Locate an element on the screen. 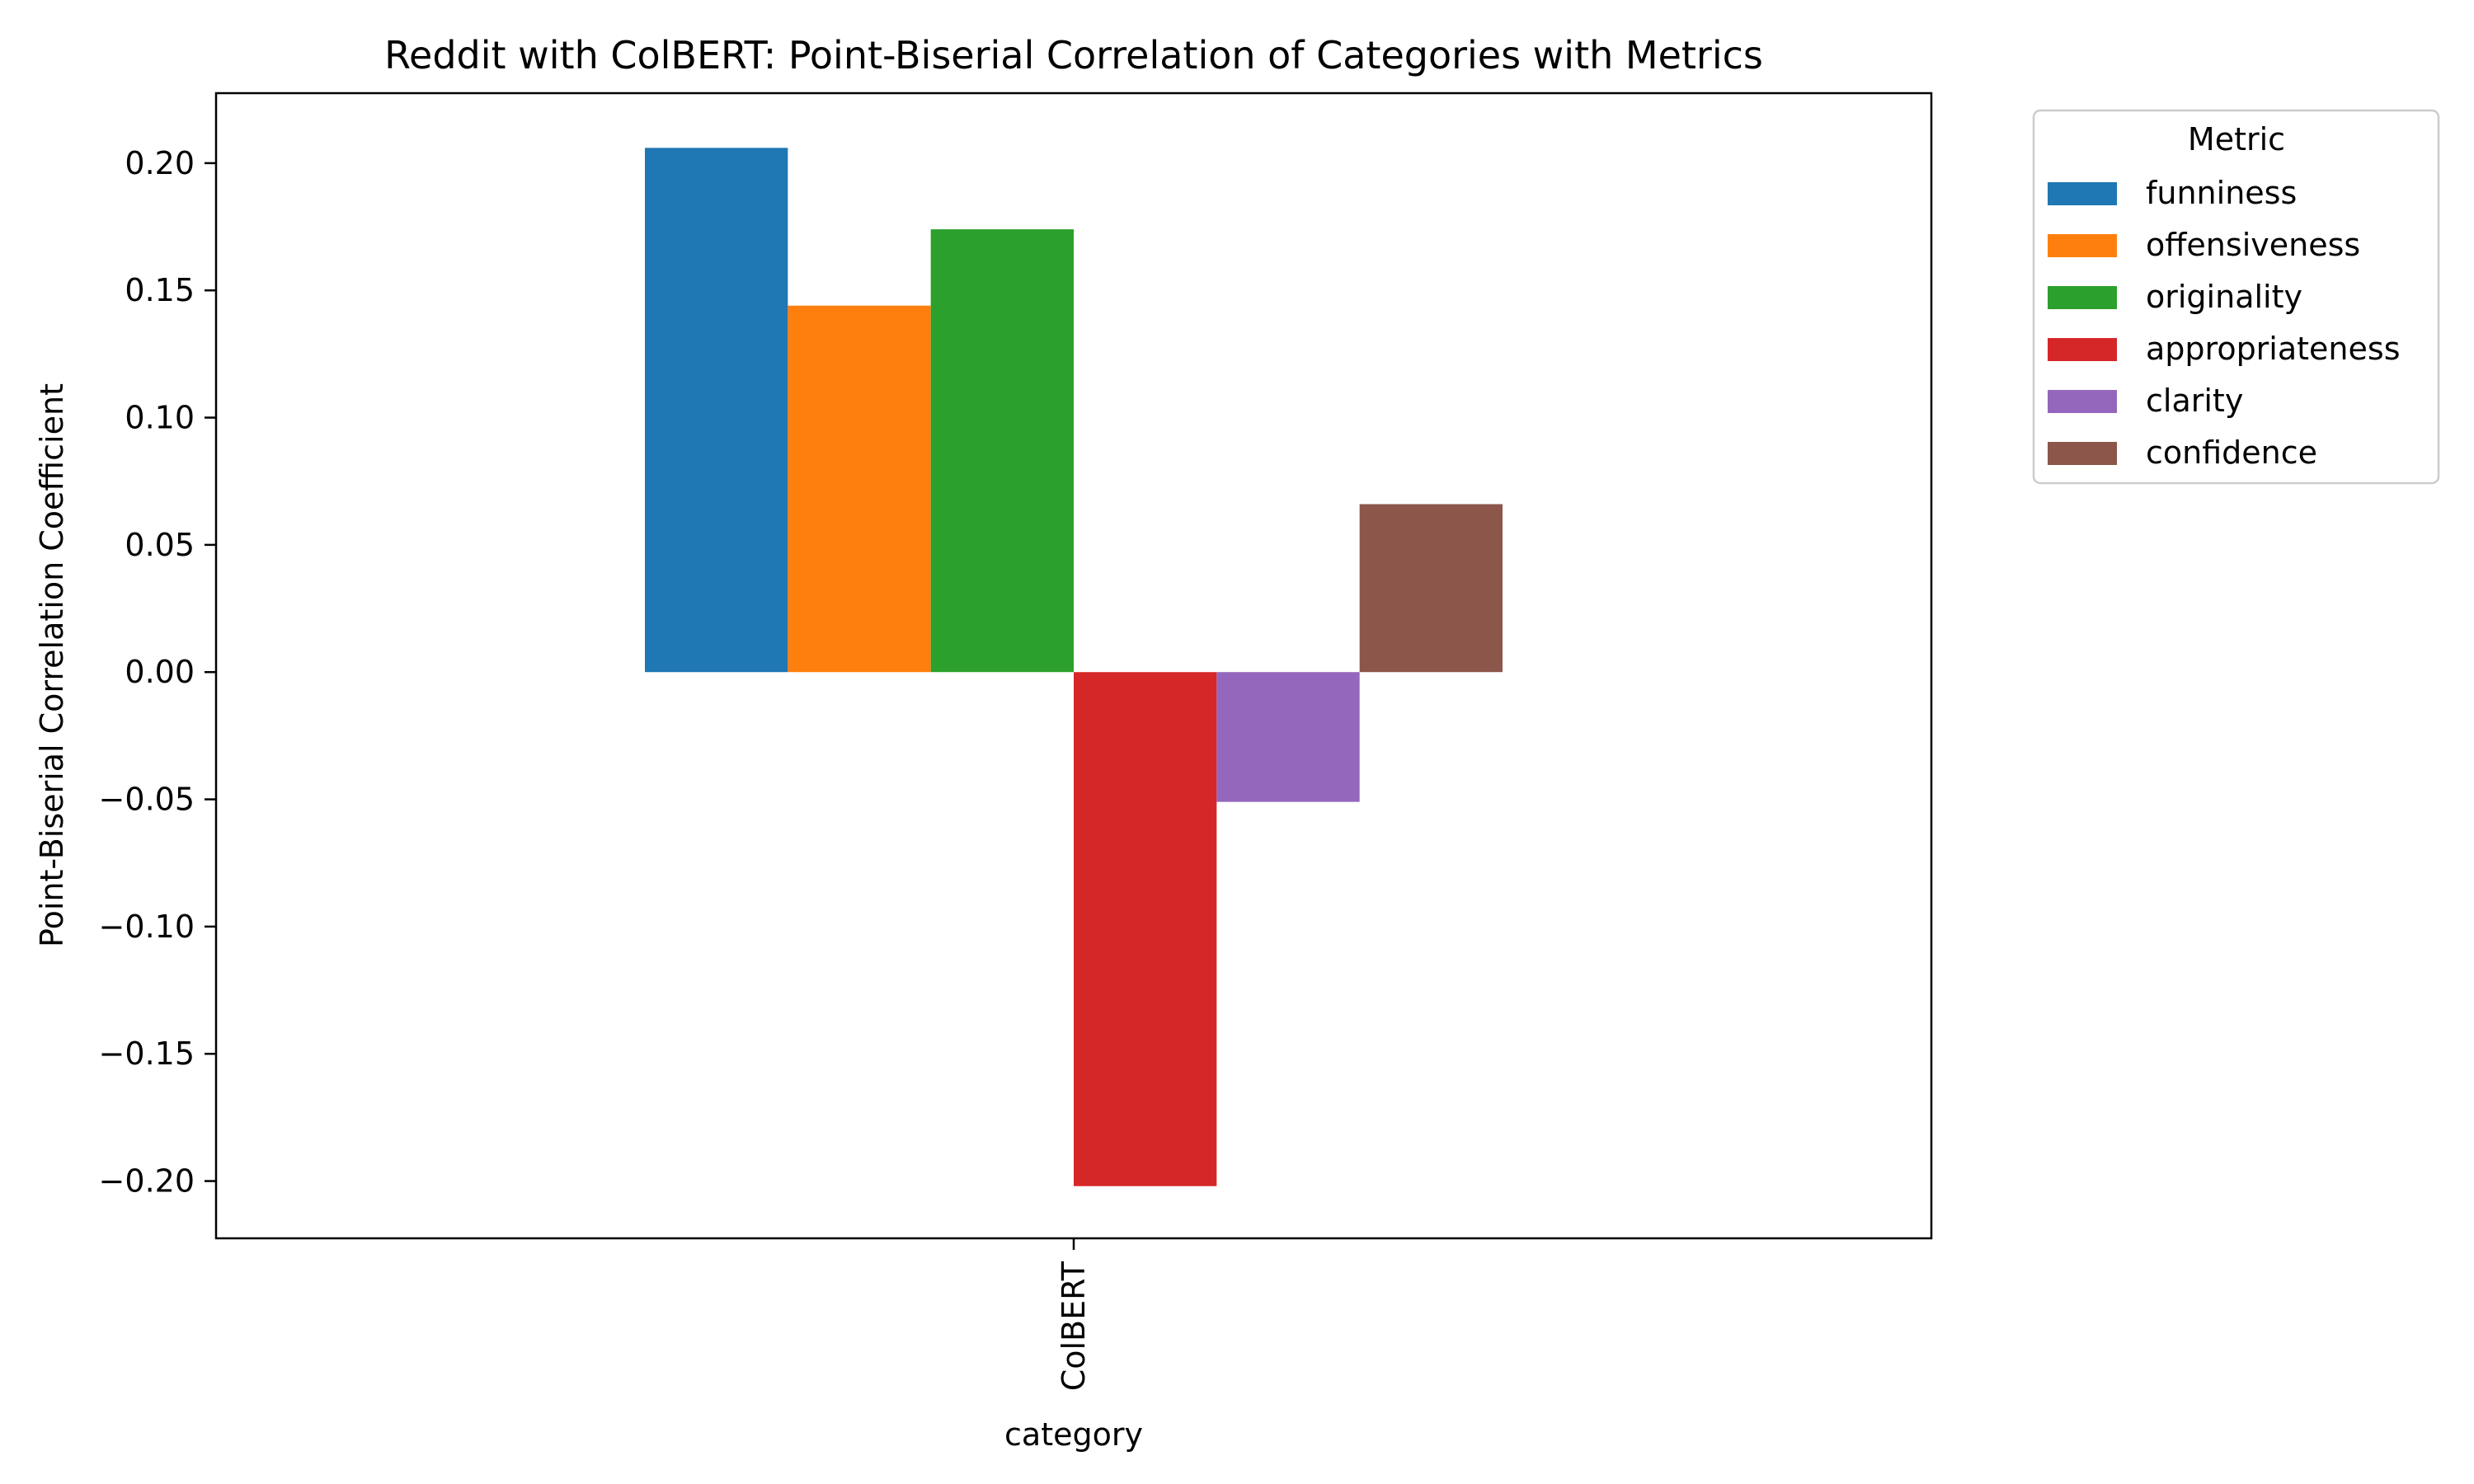 Image resolution: width=2474 pixels, height=1484 pixels. y-tick-label: 0.00 is located at coordinates (160, 672).